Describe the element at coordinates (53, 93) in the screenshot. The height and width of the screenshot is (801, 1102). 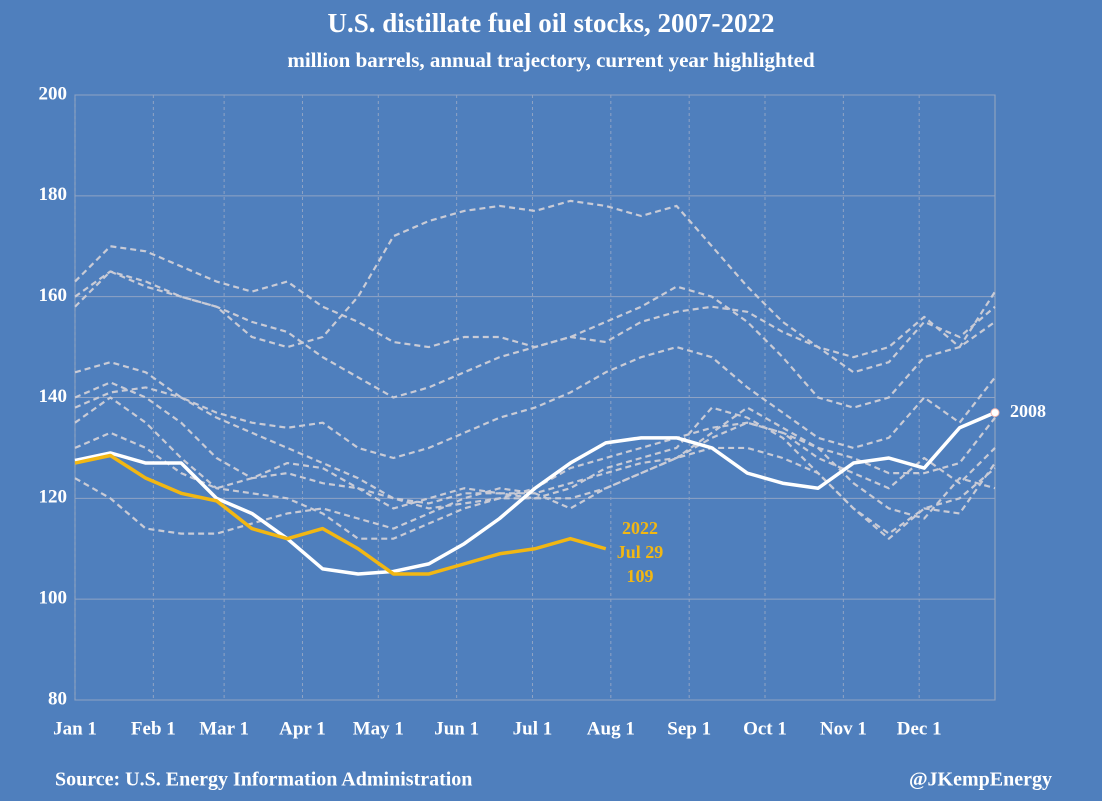
I see `y-tick-label: 200` at that location.